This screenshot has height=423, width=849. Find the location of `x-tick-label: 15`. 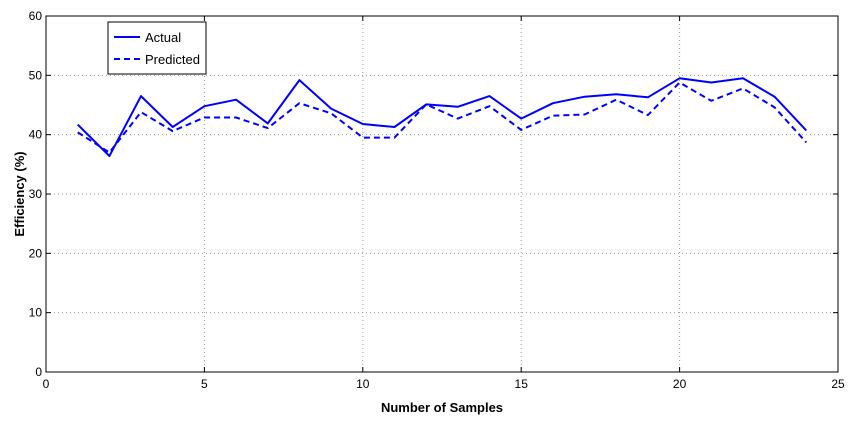

x-tick-label: 15 is located at coordinates (522, 384).